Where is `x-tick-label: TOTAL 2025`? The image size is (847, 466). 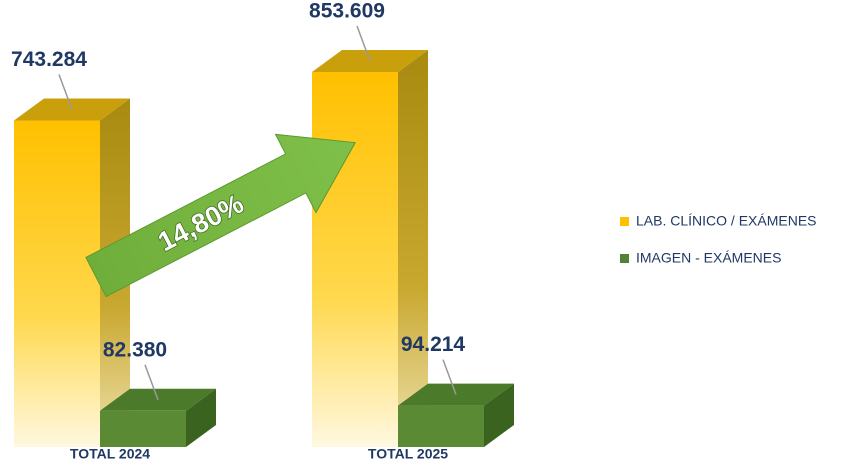
x-tick-label: TOTAL 2025 is located at coordinates (408, 454).